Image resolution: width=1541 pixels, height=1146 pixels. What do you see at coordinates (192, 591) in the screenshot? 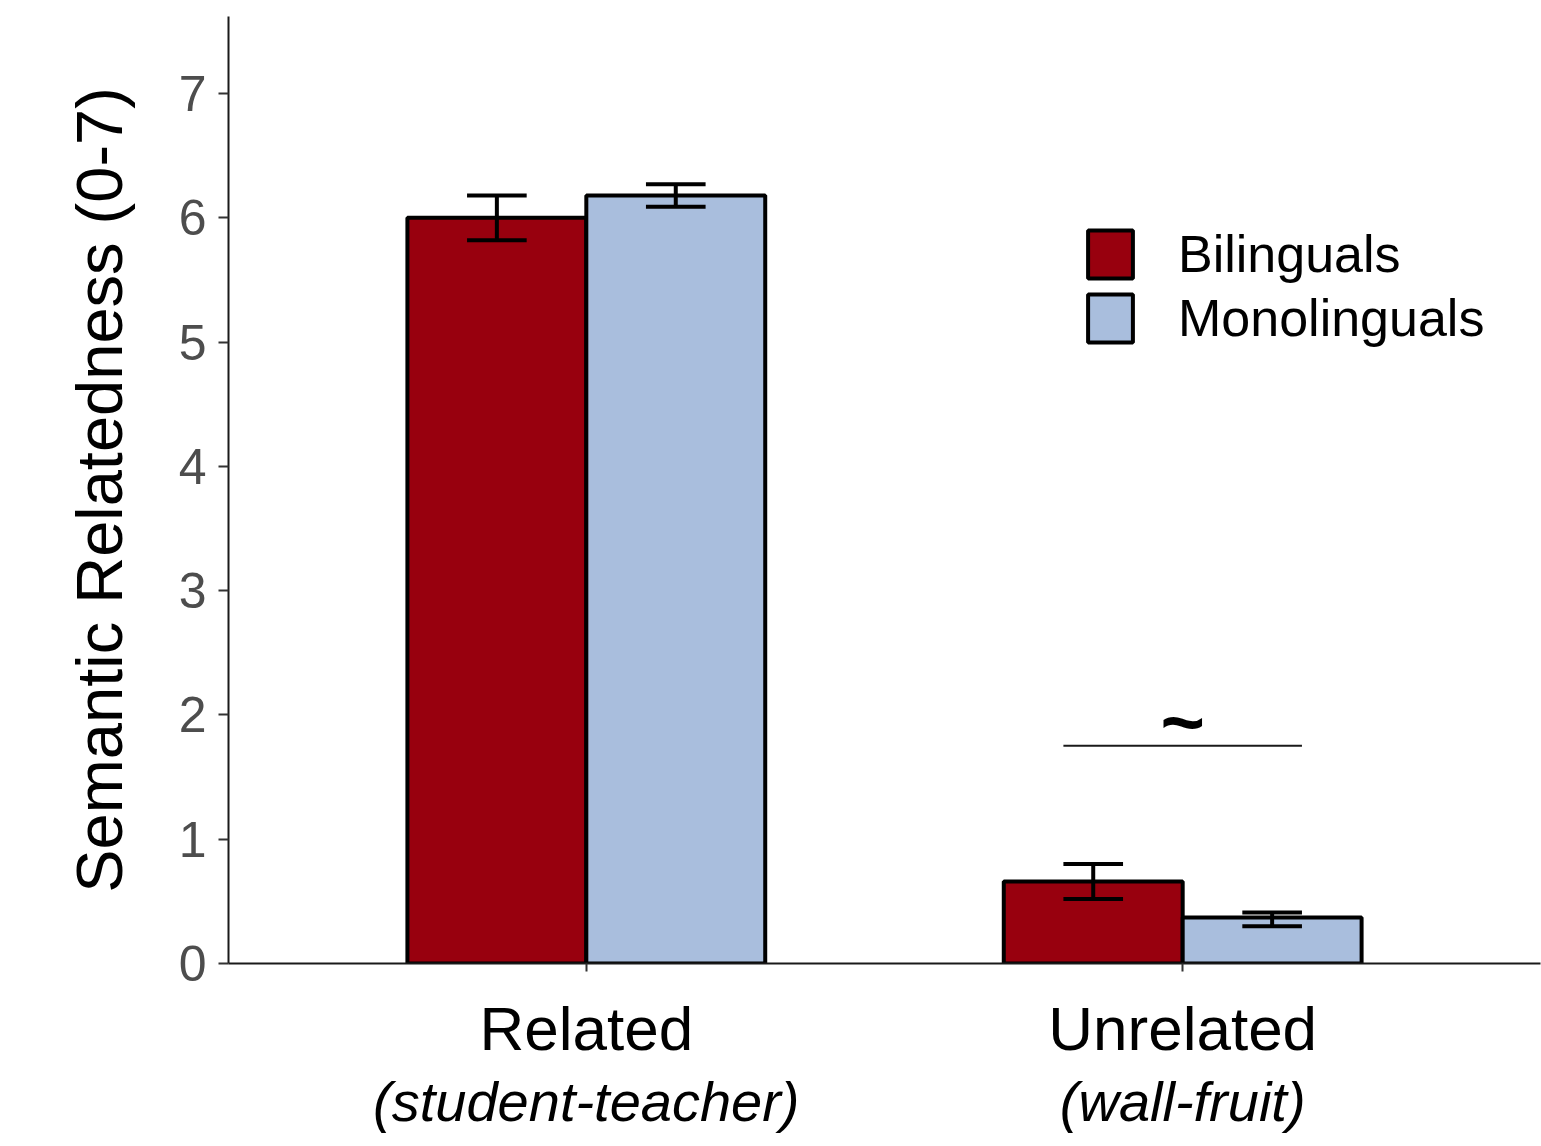
I see `y-tick-label: 3` at bounding box center [192, 591].